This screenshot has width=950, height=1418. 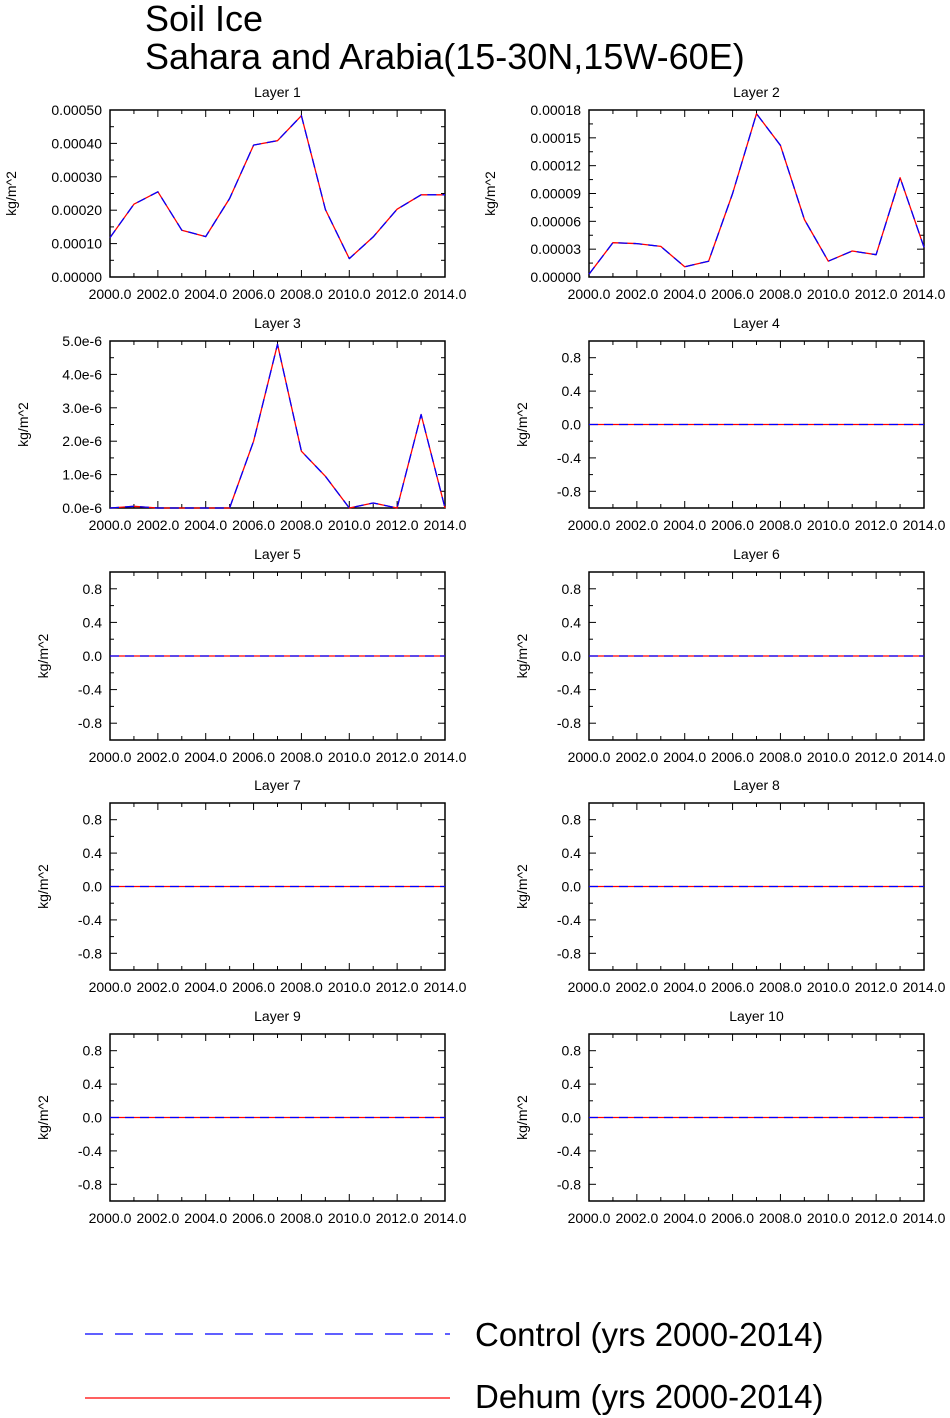 What do you see at coordinates (277, 323) in the screenshot?
I see `panel-title: Layer 3` at bounding box center [277, 323].